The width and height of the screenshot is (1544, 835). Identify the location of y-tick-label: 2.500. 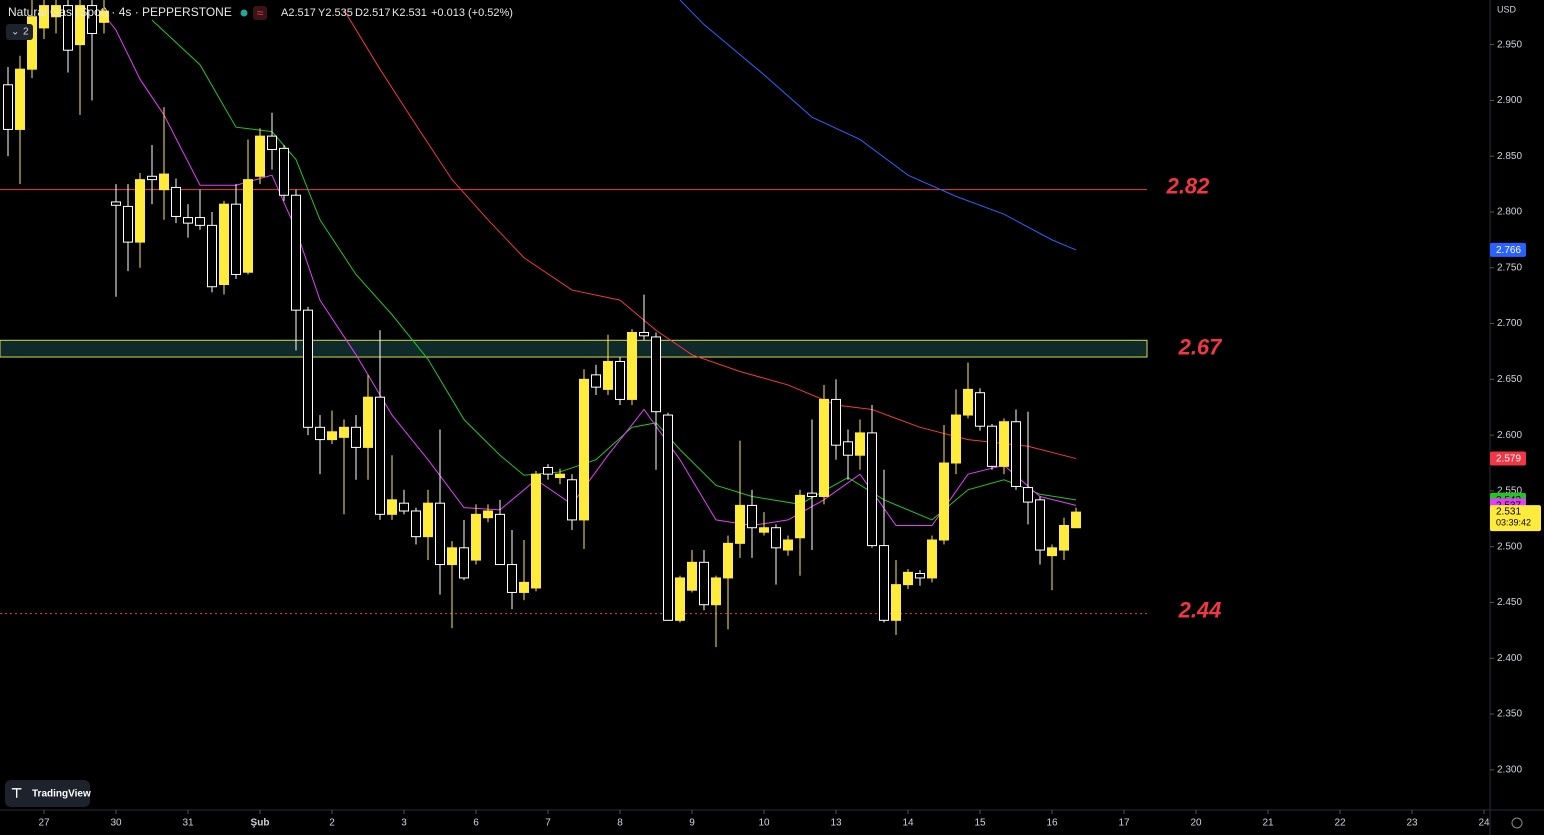
(1509, 546).